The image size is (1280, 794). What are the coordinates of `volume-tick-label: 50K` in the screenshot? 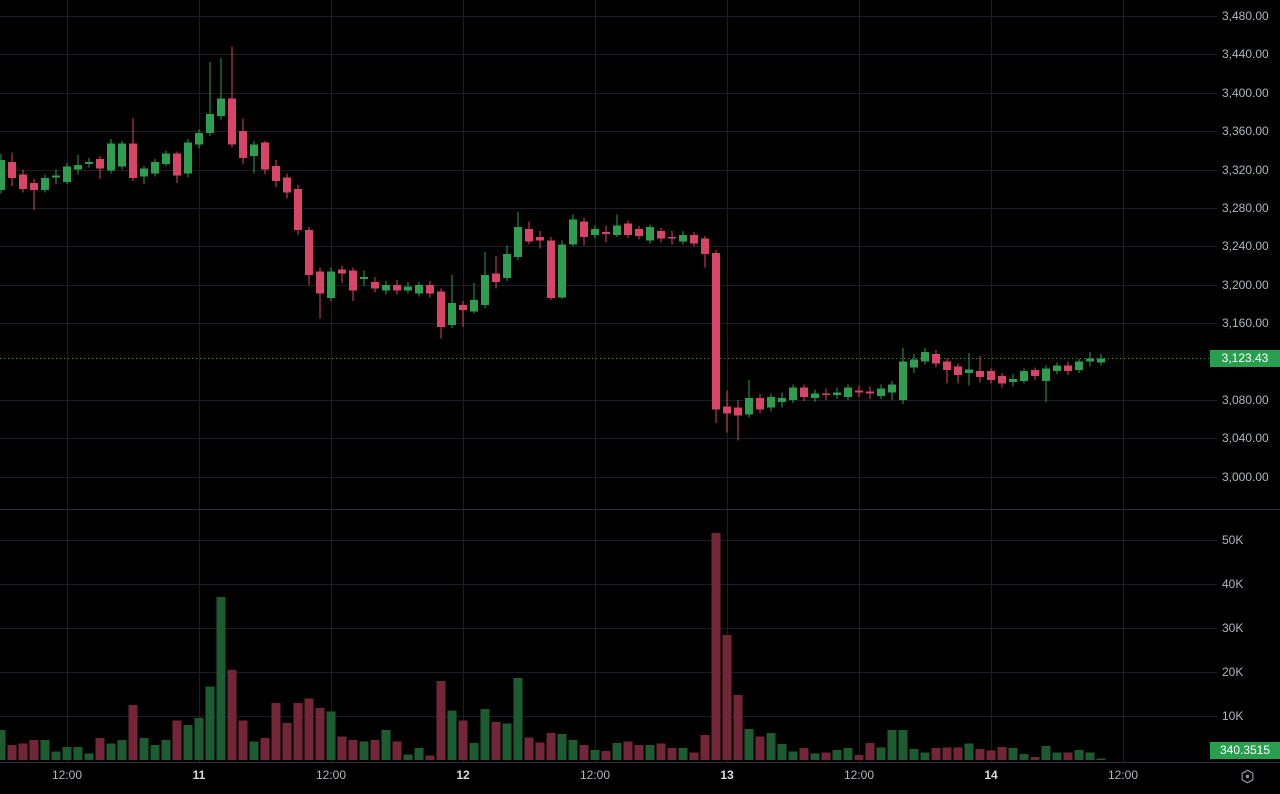 It's located at (1233, 540).